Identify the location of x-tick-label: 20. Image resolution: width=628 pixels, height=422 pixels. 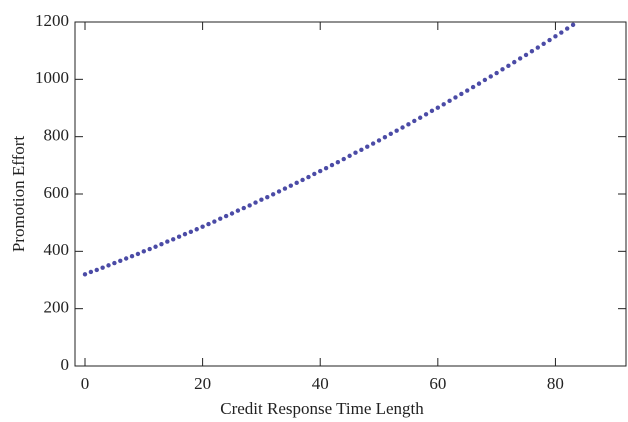
(202, 383).